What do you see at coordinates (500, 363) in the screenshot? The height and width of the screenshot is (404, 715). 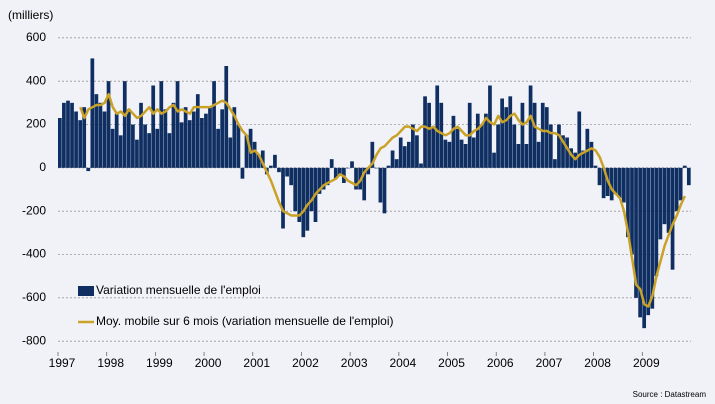 I see `x-tick-label: 2006` at bounding box center [500, 363].